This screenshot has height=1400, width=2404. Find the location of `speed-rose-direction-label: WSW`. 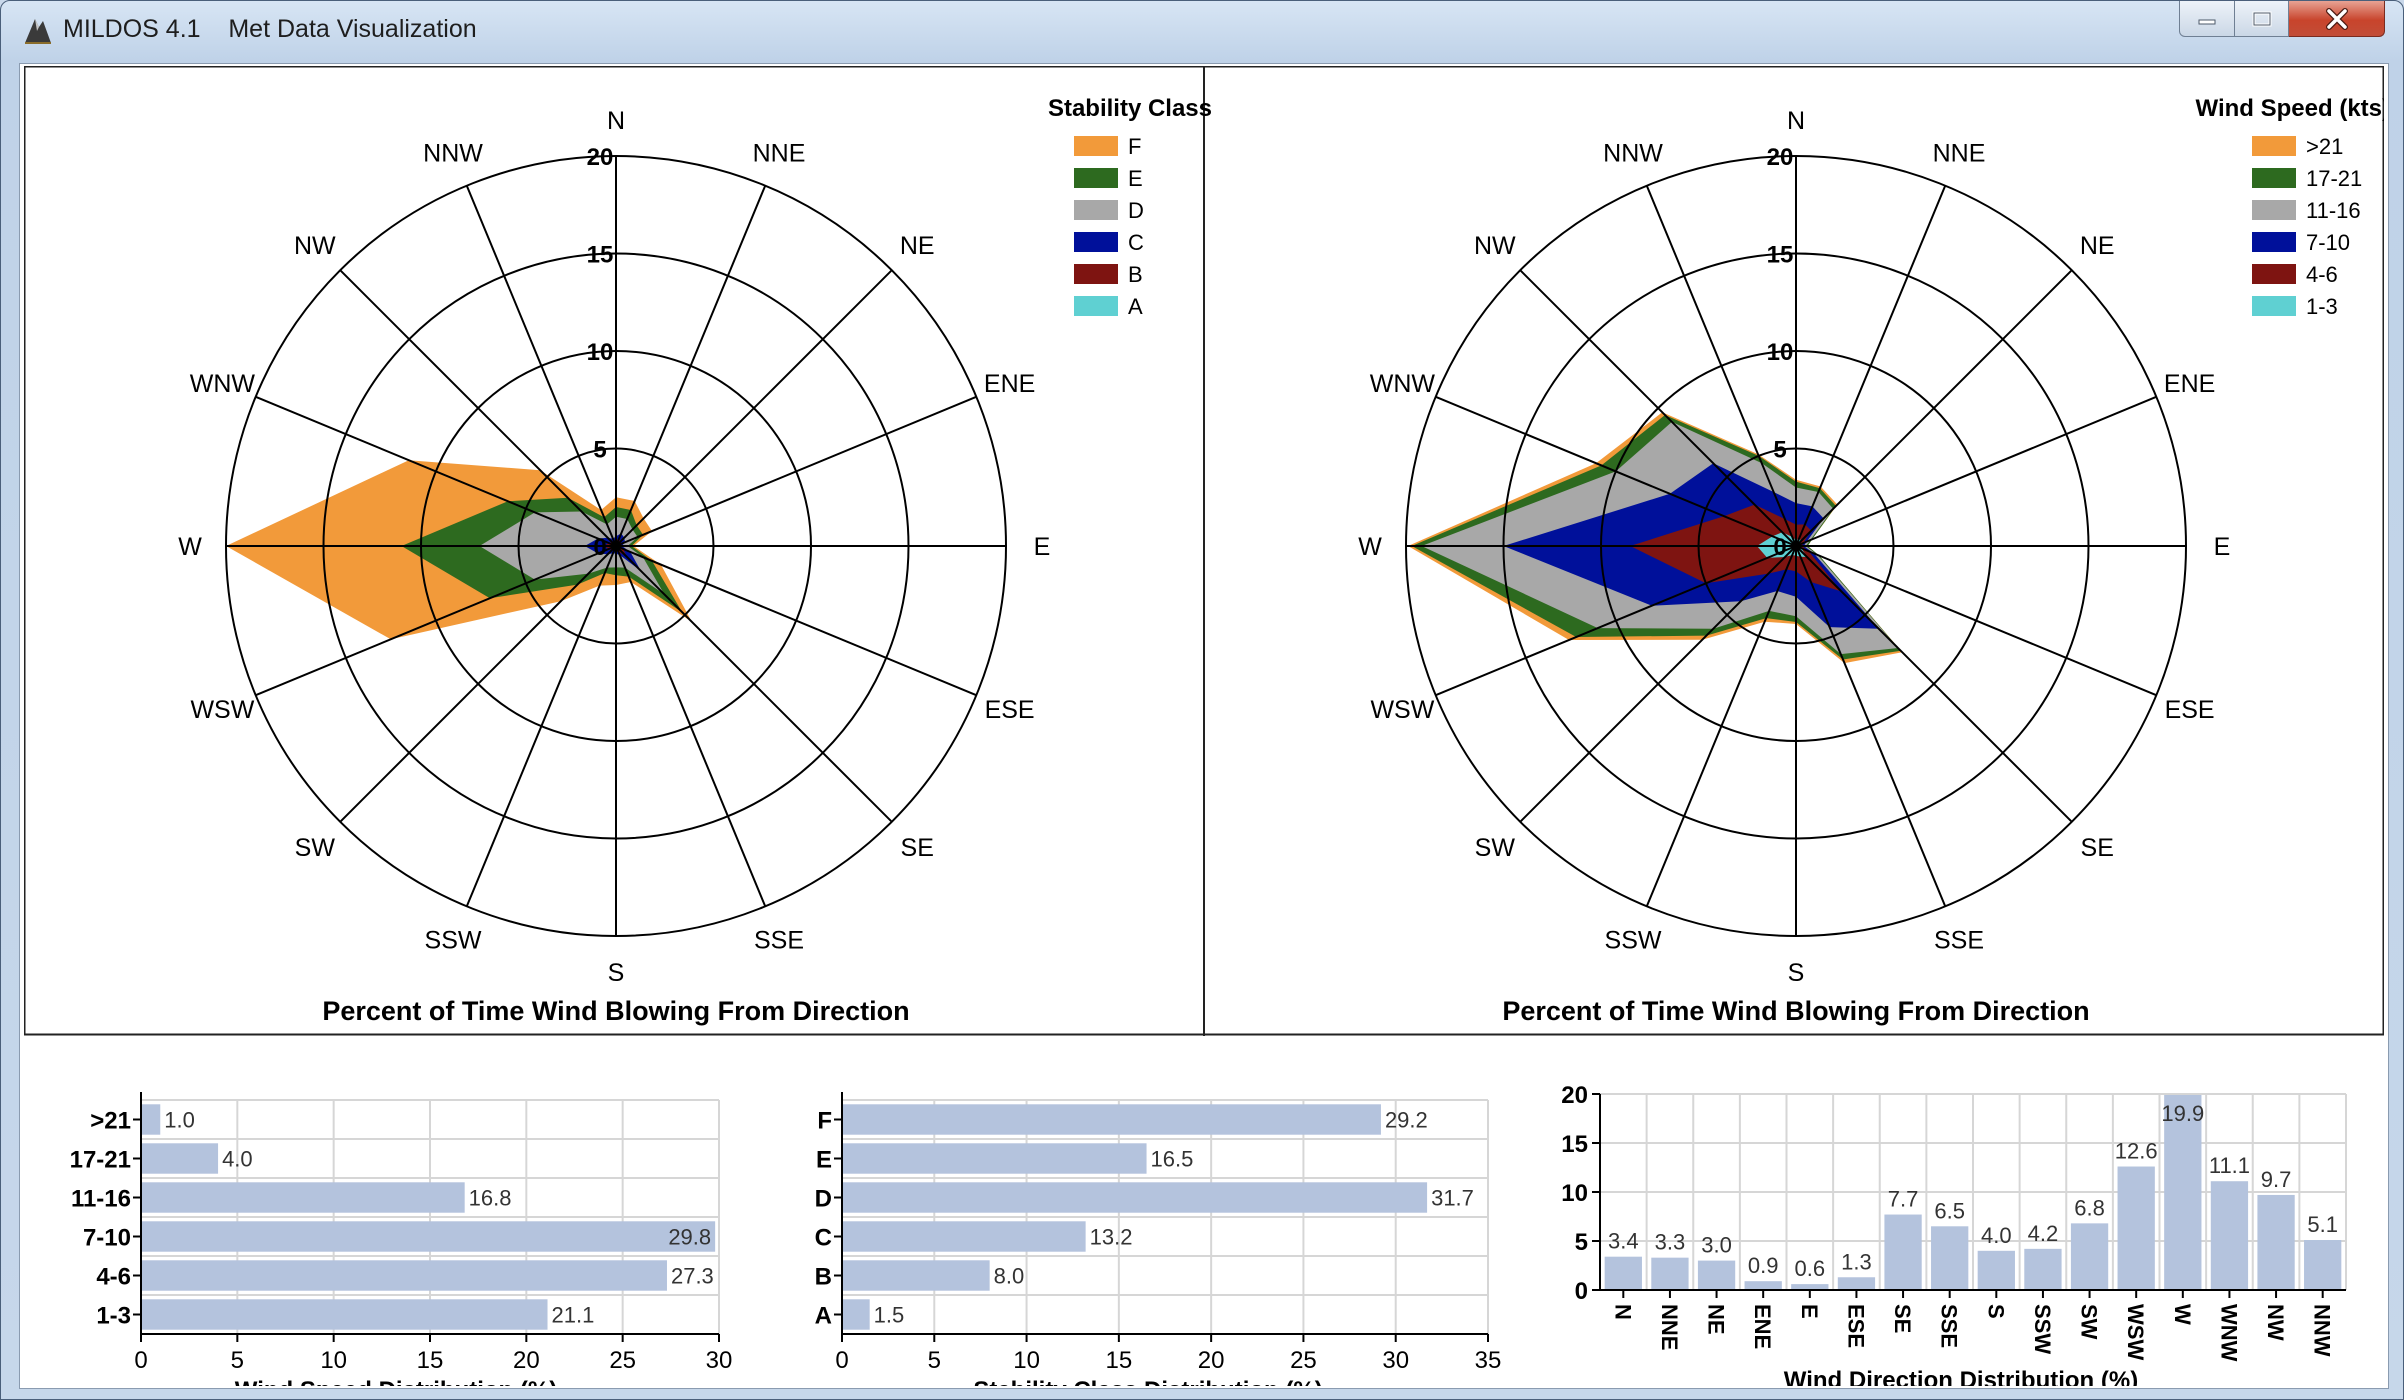

speed-rose-direction-label: WSW is located at coordinates (1402, 710).